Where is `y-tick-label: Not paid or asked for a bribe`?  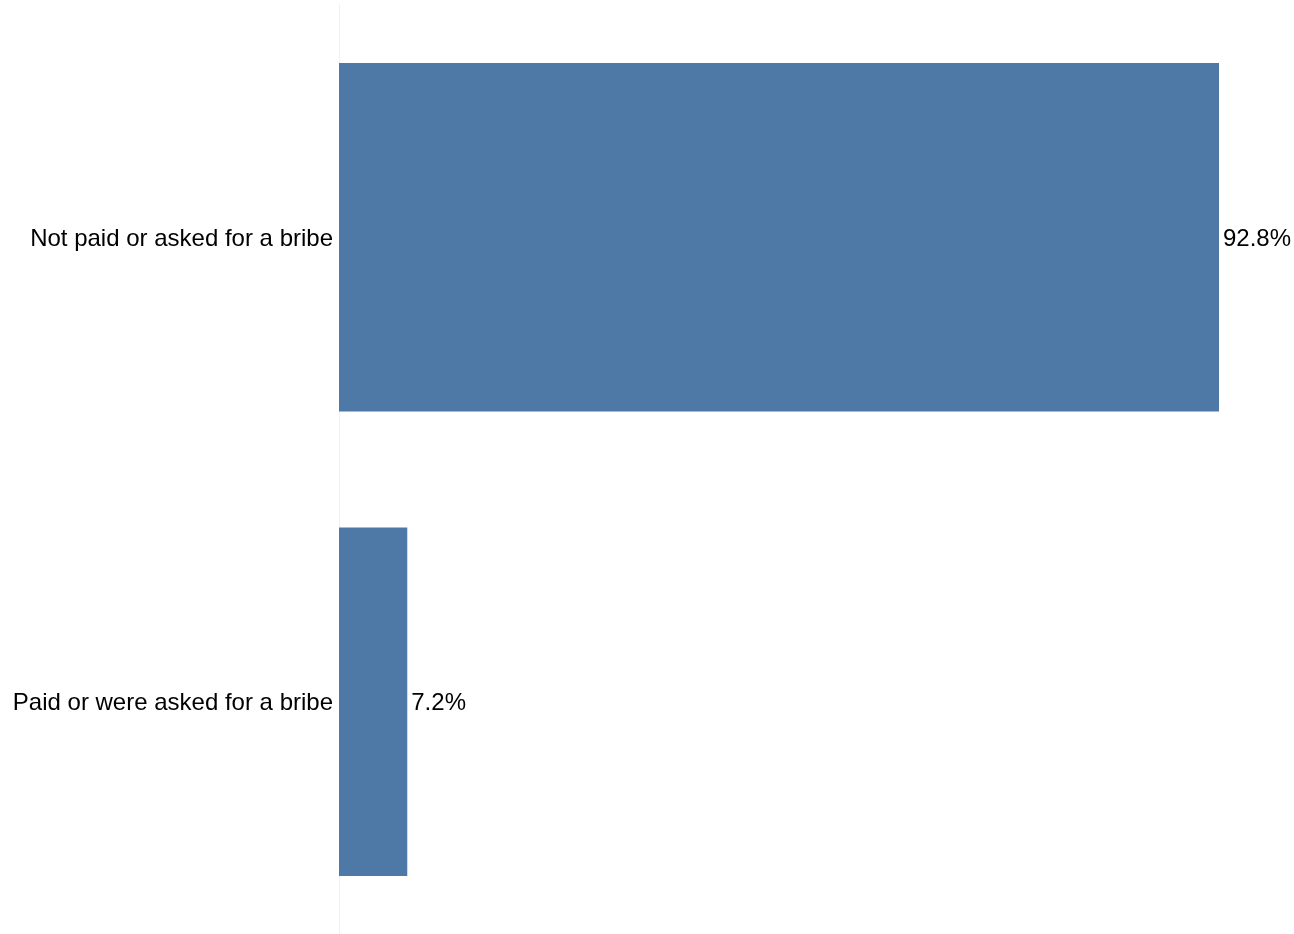
y-tick-label: Not paid or asked for a bribe is located at coordinates (181, 237).